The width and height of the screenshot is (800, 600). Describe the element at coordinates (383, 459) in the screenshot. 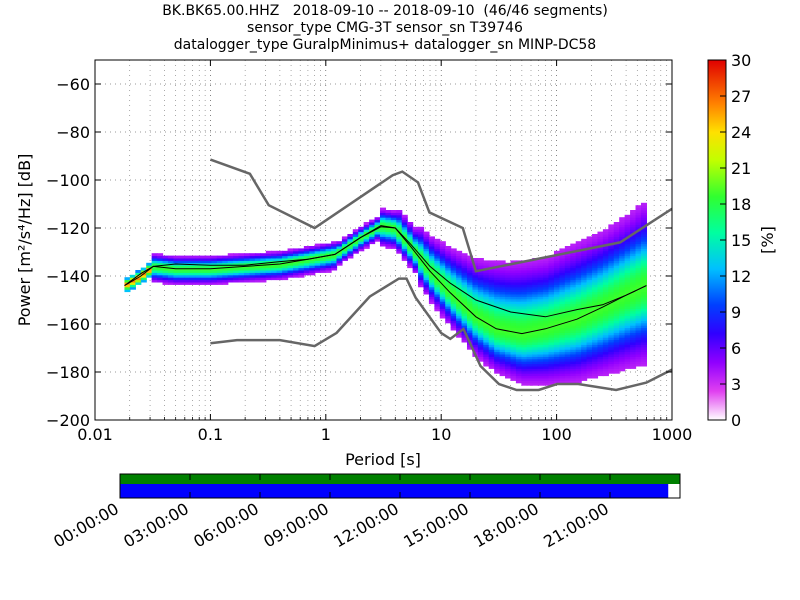

I see `x-axis-label: Period [s]` at that location.